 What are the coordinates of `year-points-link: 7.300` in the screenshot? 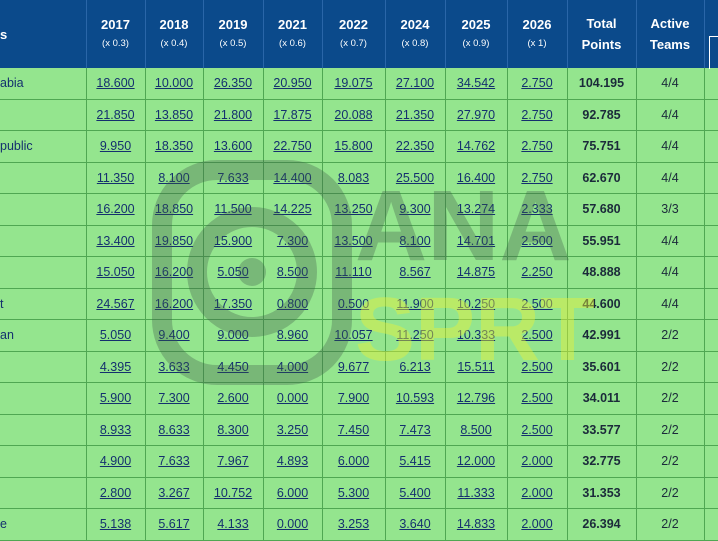 It's located at (292, 240).